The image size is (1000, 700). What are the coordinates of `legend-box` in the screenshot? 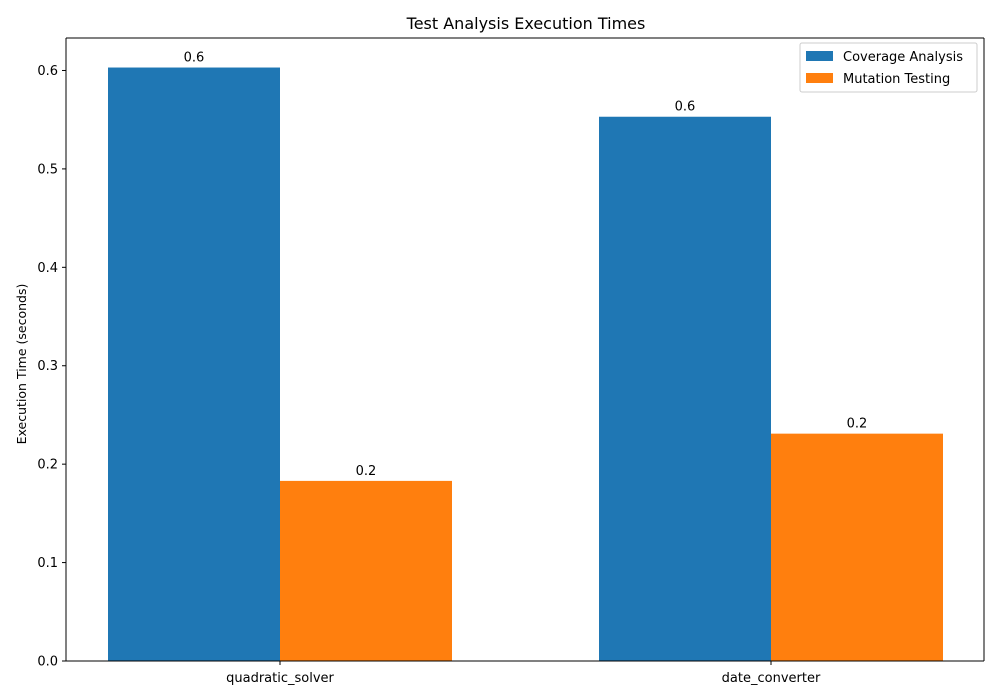 It's located at (888, 67).